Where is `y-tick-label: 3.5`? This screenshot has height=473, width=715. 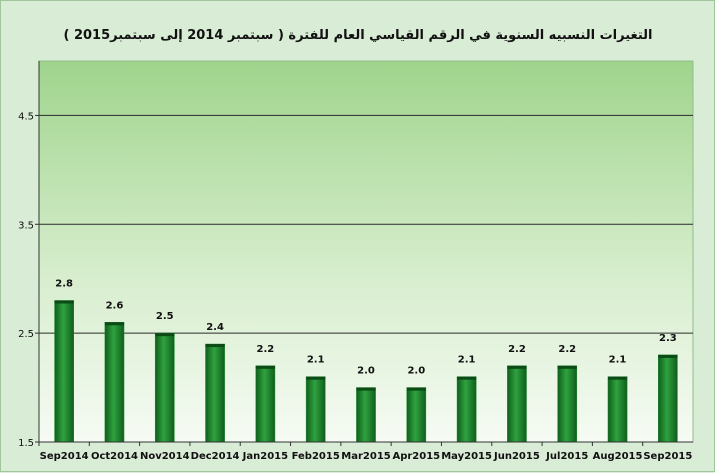
y-tick-label: 3.5 is located at coordinates (26, 225).